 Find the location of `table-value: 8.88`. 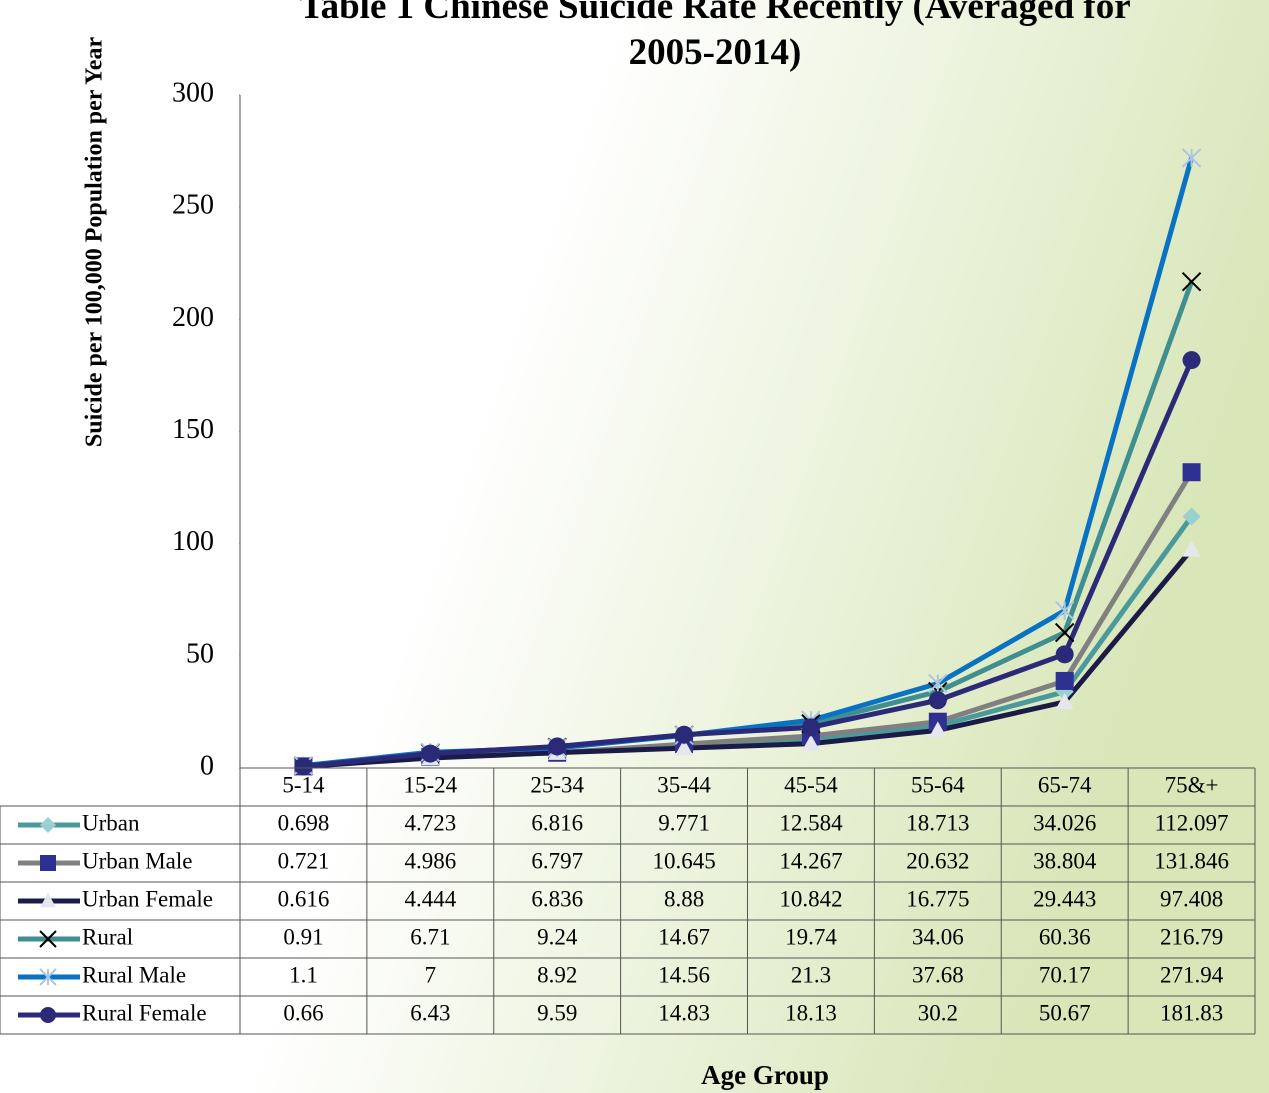

table-value: 8.88 is located at coordinates (684, 898).